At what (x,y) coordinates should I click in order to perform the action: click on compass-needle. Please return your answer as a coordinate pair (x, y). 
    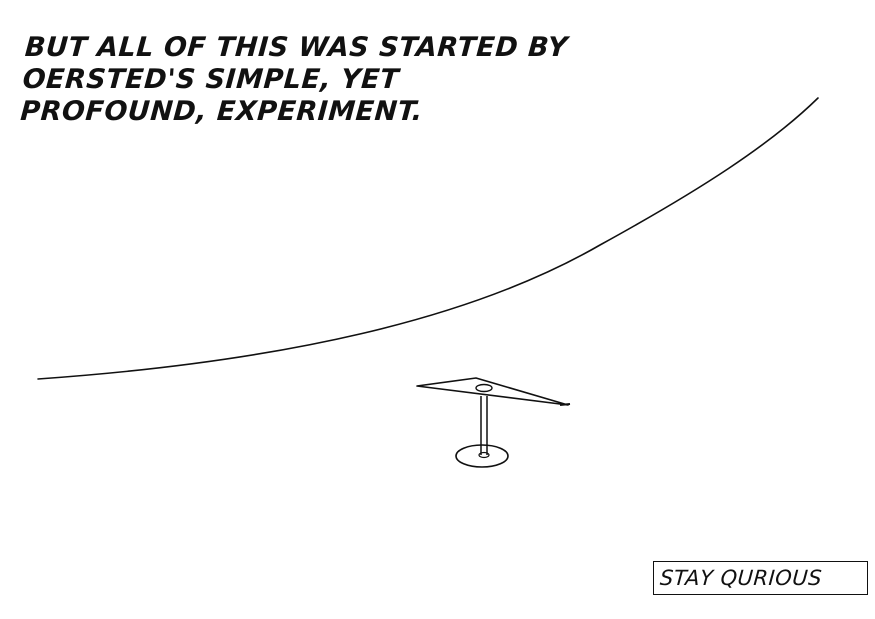
    Looking at the image, I should click on (492, 391).